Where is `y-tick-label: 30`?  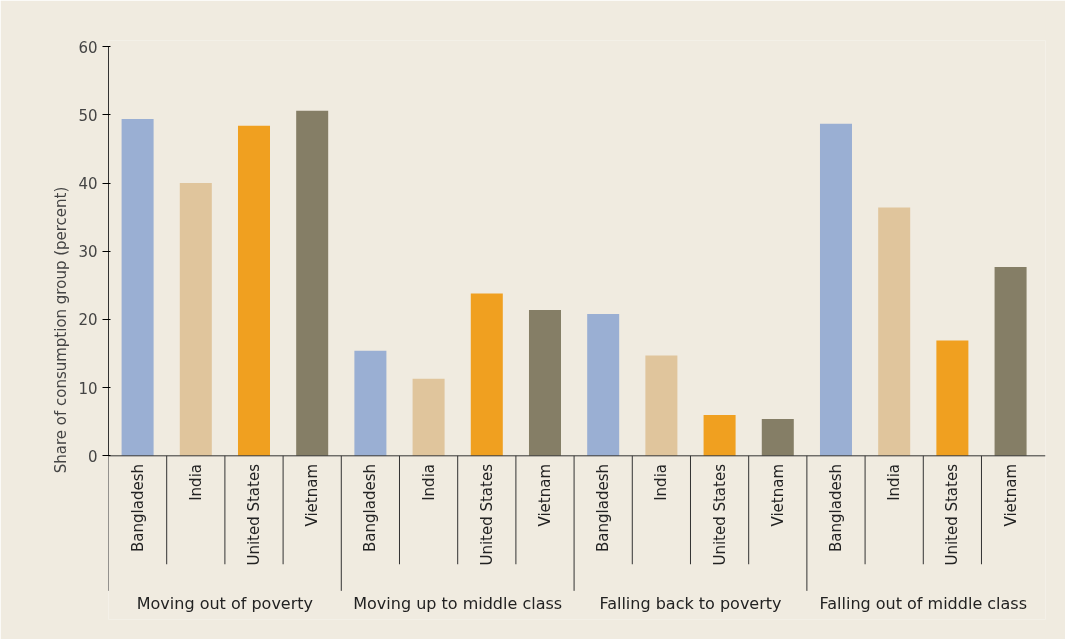 y-tick-label: 30 is located at coordinates (88, 252).